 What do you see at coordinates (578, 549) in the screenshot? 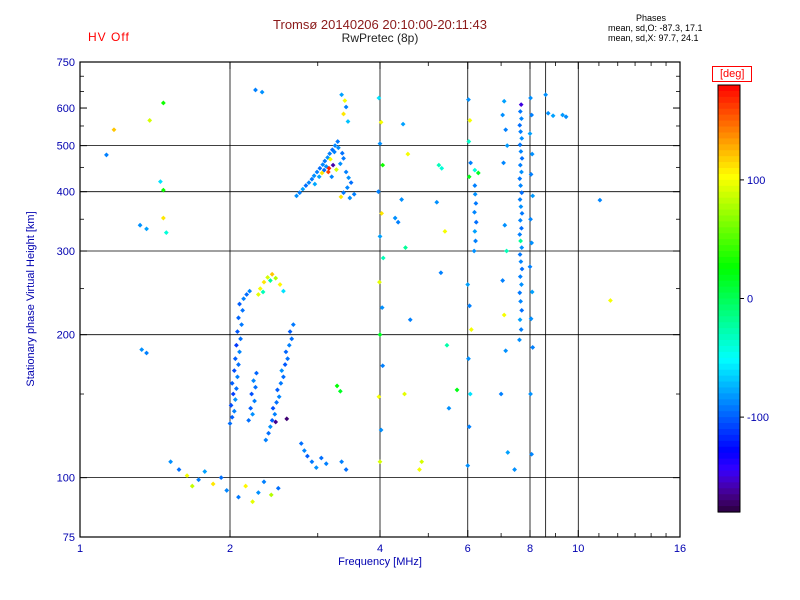
I see `x-tick-label: 10` at bounding box center [578, 549].